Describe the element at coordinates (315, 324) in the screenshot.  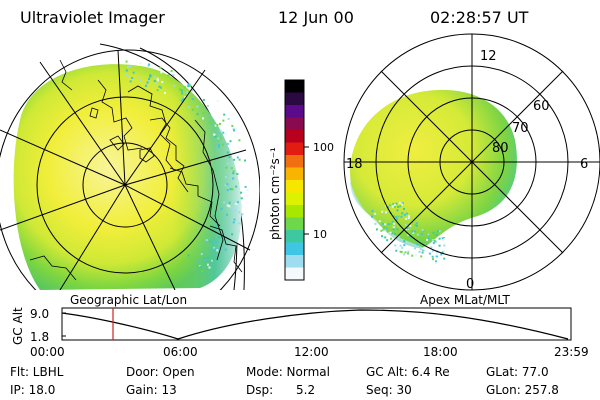
I see `altitude-curve` at that location.